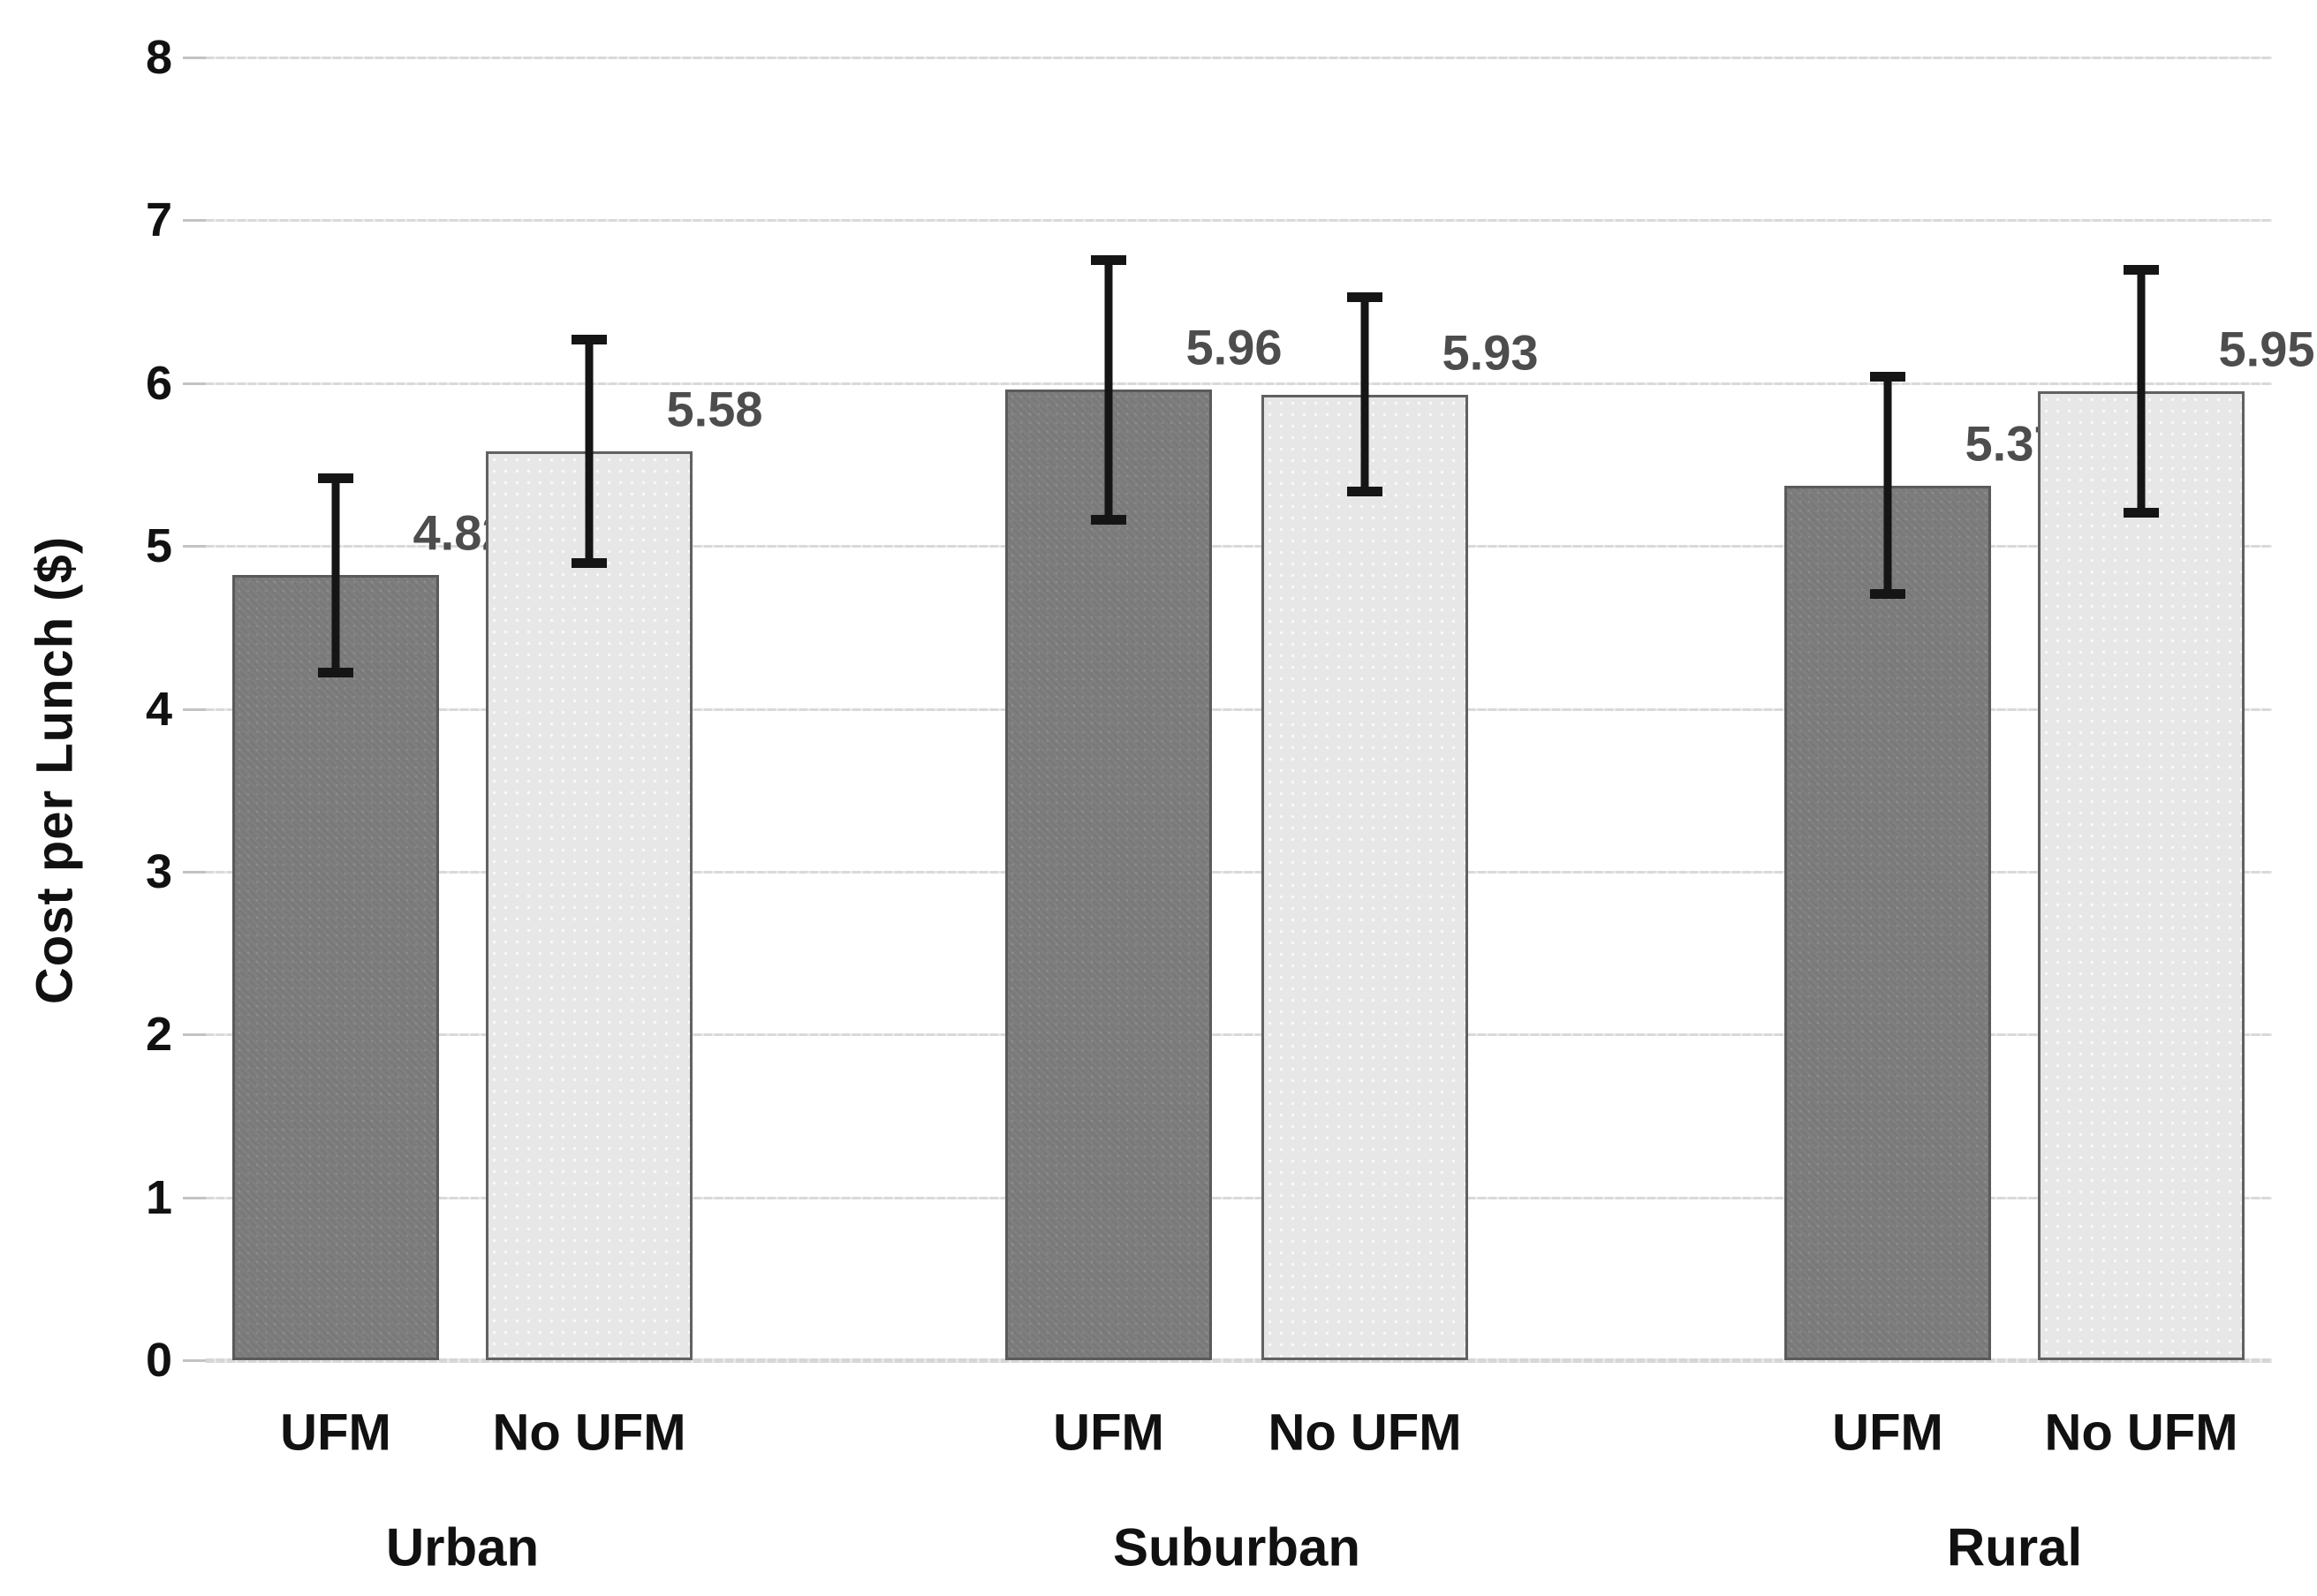 The height and width of the screenshot is (1596, 2317). Describe the element at coordinates (159, 57) in the screenshot. I see `y-tick-label: 8` at that location.